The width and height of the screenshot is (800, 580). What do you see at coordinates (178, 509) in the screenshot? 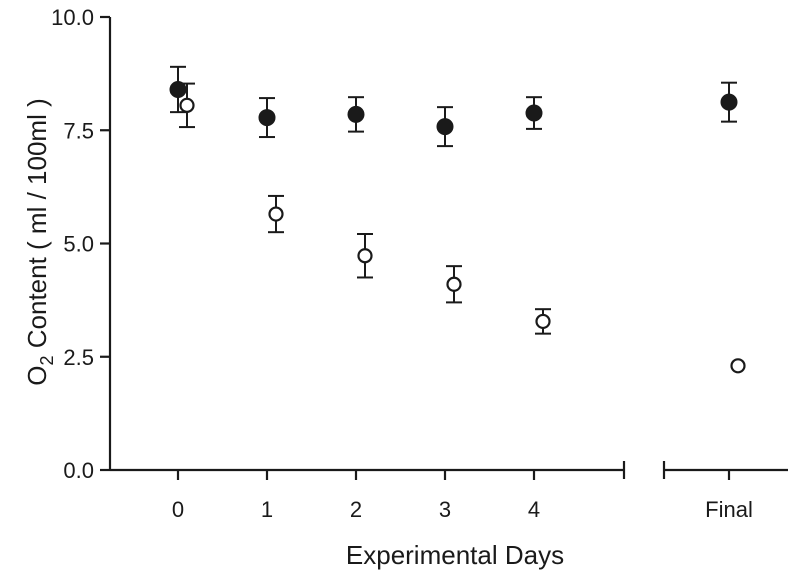
I see `x-tick-label: 0` at bounding box center [178, 509].